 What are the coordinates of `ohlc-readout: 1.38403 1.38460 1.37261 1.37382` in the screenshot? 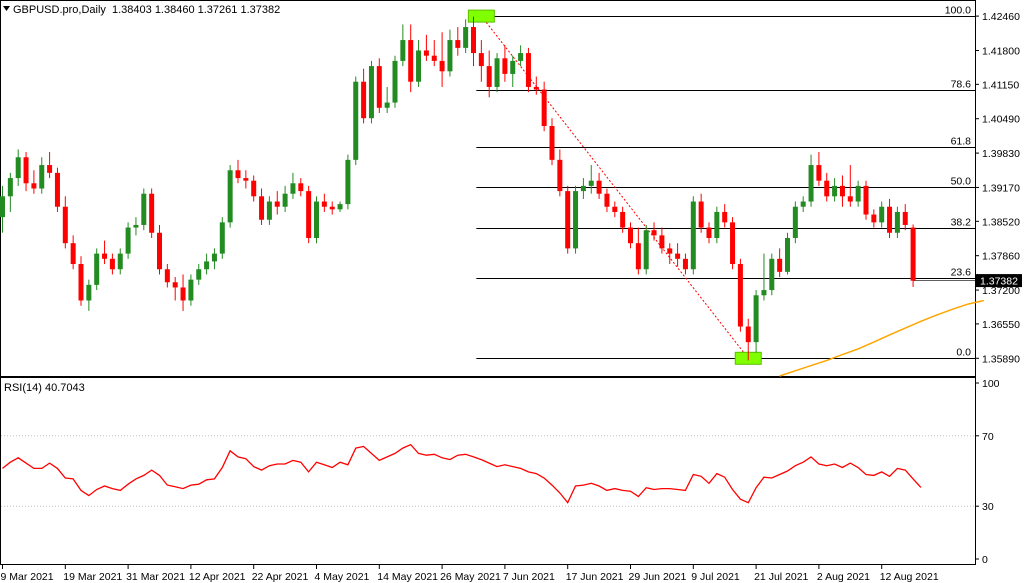 It's located at (196, 10).